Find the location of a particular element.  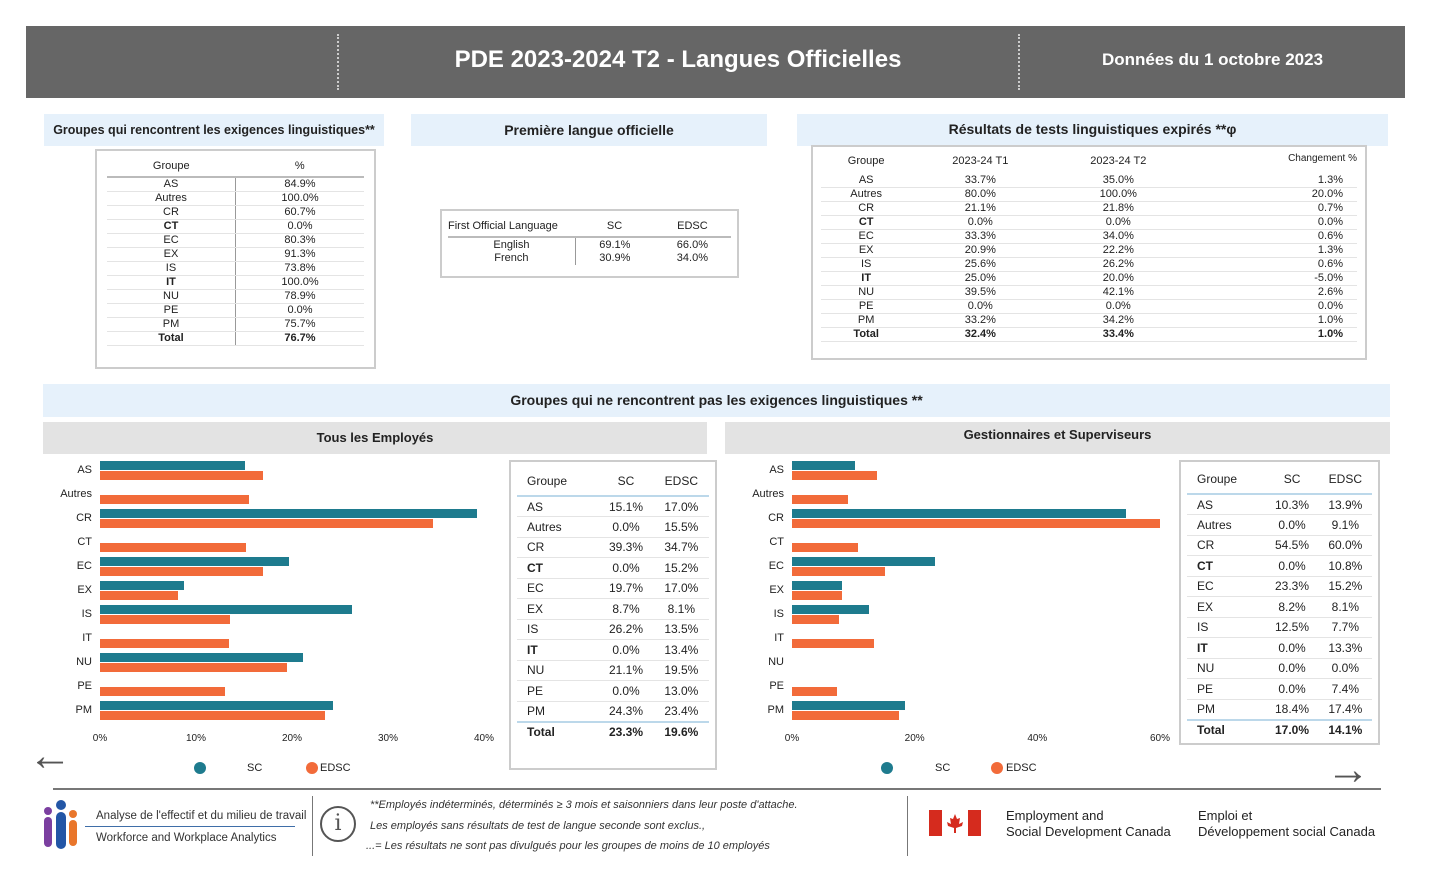

sc-legend-label: SC is located at coordinates (943, 768).